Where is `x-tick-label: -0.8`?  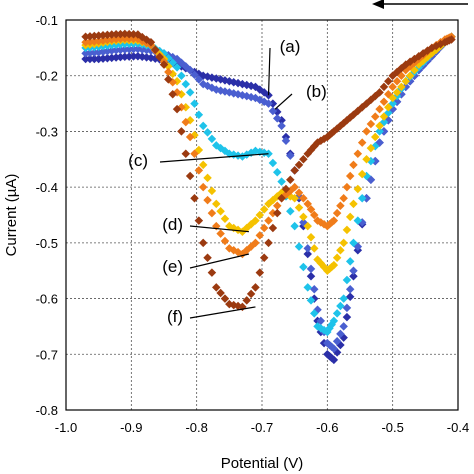
x-tick-label: -0.8 is located at coordinates (196, 427).